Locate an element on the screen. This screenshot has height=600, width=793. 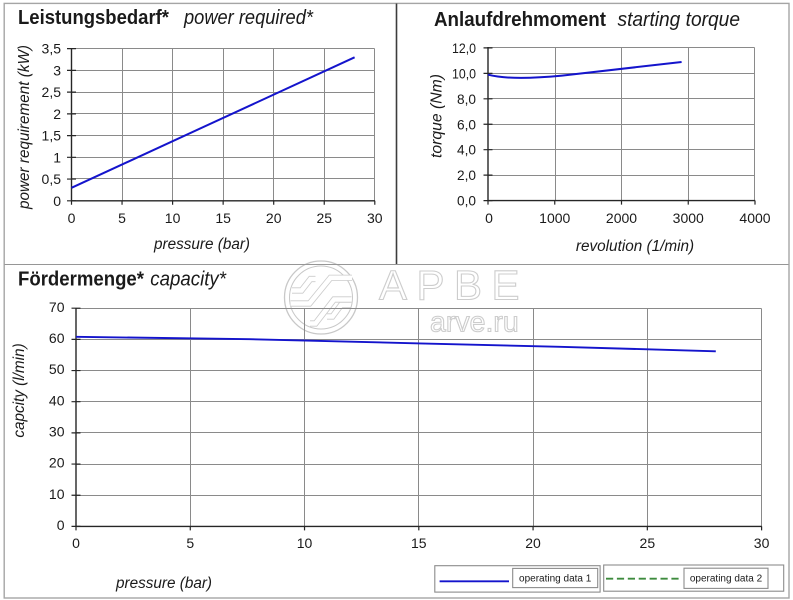
svg-text: 1,5 is located at coordinates (52, 136).